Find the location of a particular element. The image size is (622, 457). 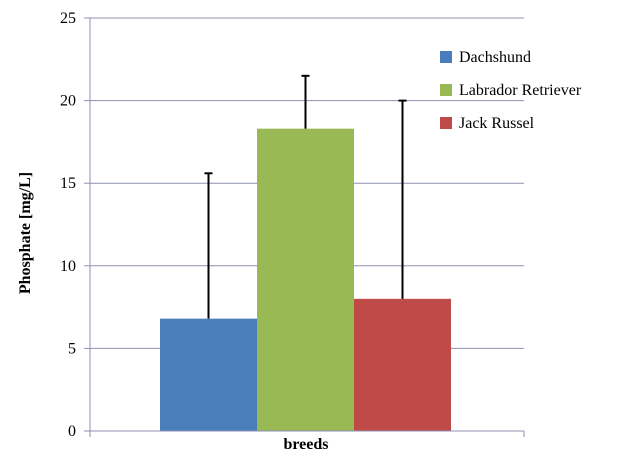

bar-dachshund is located at coordinates (208, 374).